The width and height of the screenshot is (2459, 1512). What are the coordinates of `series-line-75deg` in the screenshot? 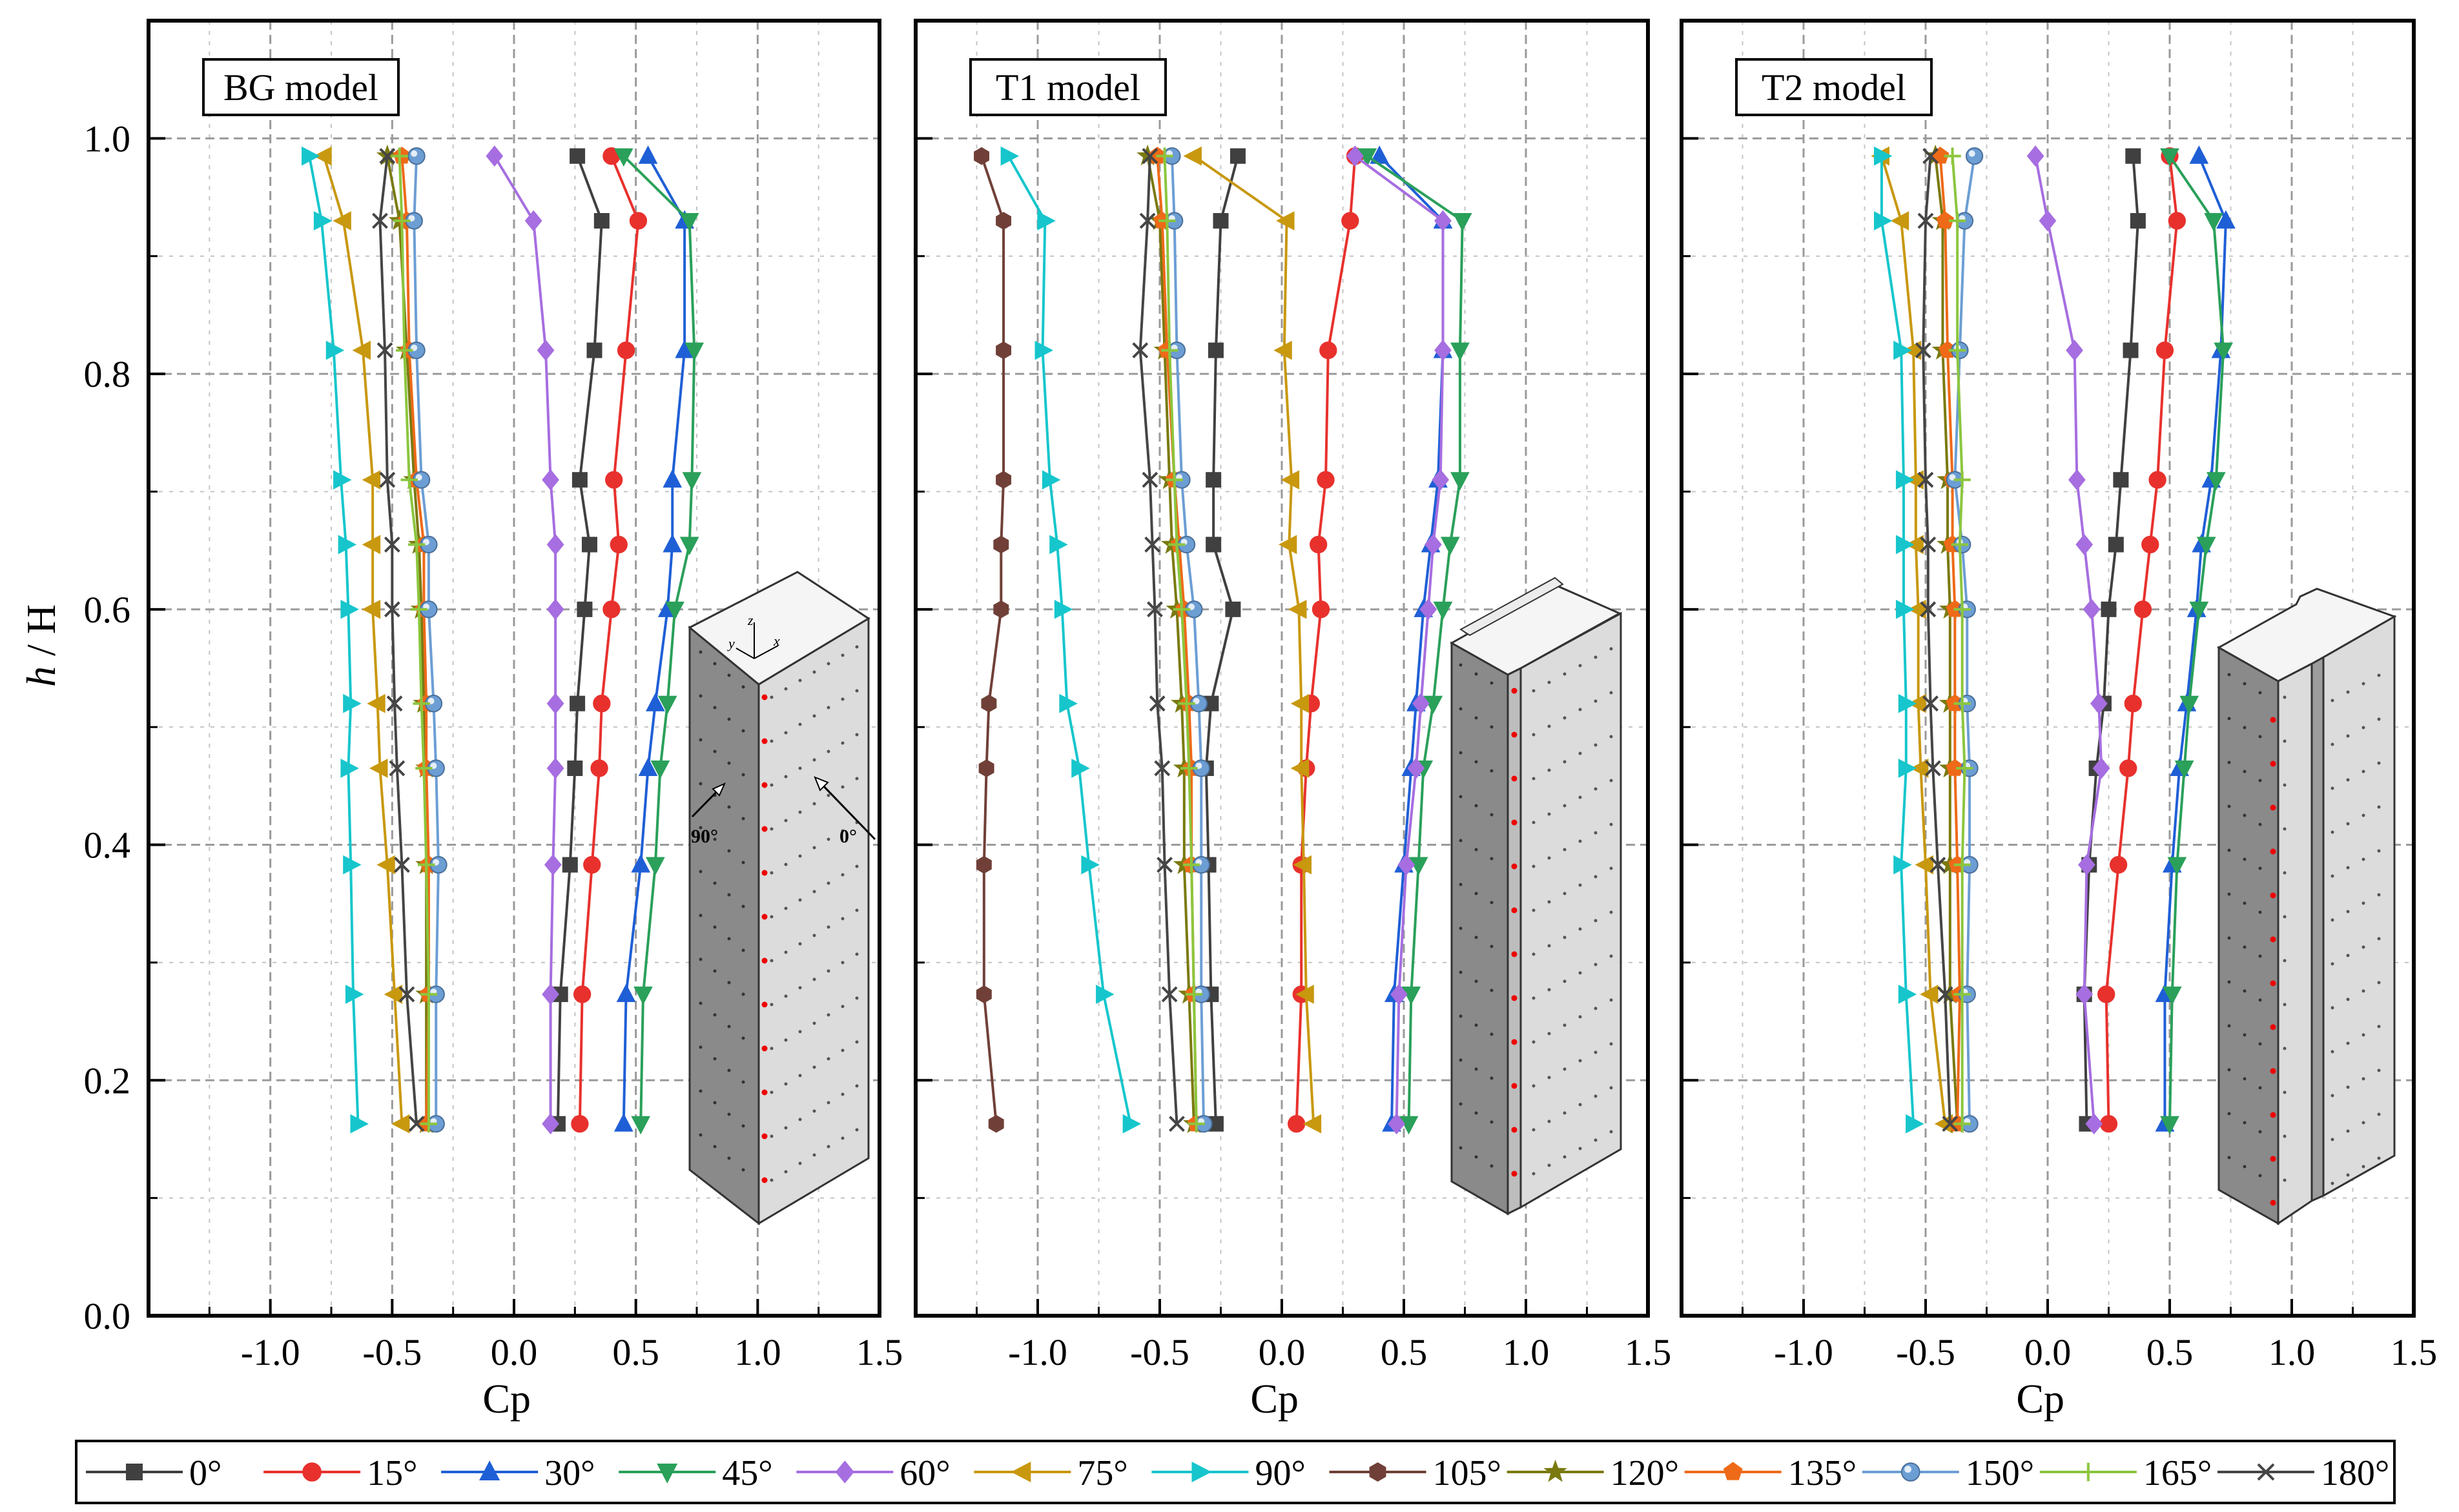 It's located at (363, 640).